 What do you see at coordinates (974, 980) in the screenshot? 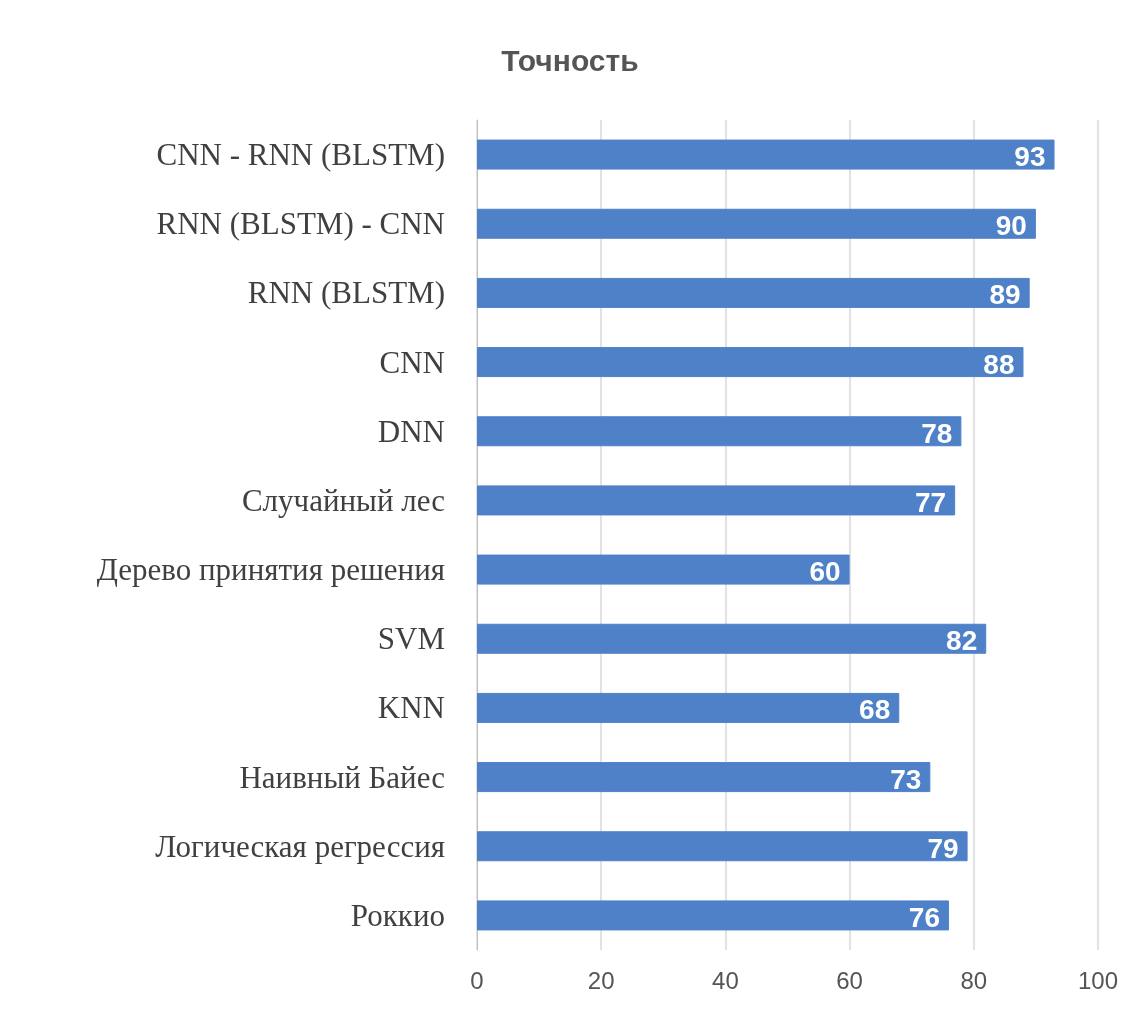
I see `x-tick-label: 80` at bounding box center [974, 980].